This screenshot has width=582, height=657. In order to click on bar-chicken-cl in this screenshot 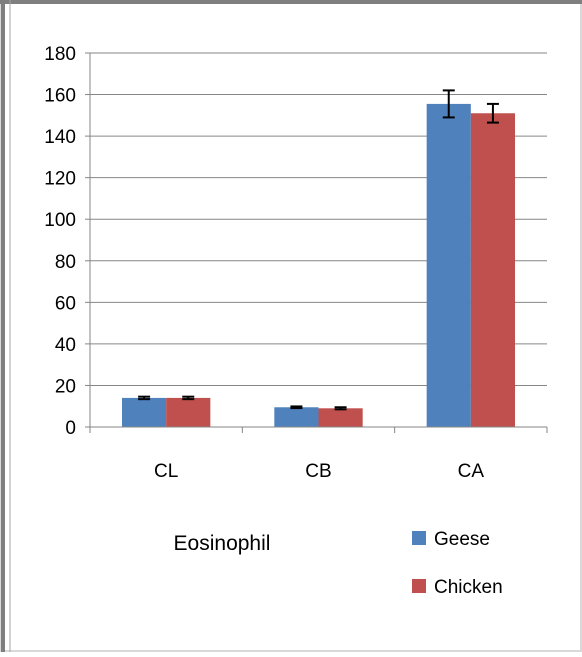, I will do `click(188, 412)`.